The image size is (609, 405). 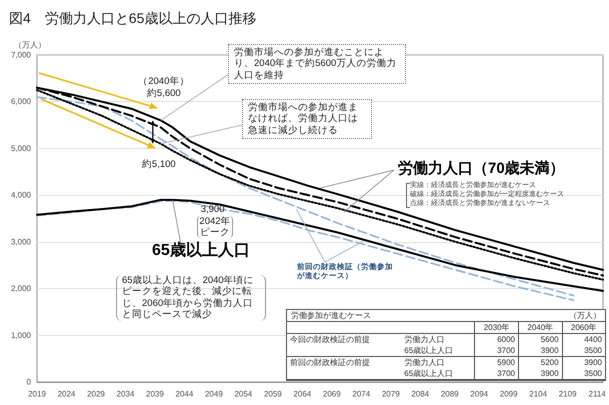 I want to click on x-tick-label: 2049, so click(x=214, y=394).